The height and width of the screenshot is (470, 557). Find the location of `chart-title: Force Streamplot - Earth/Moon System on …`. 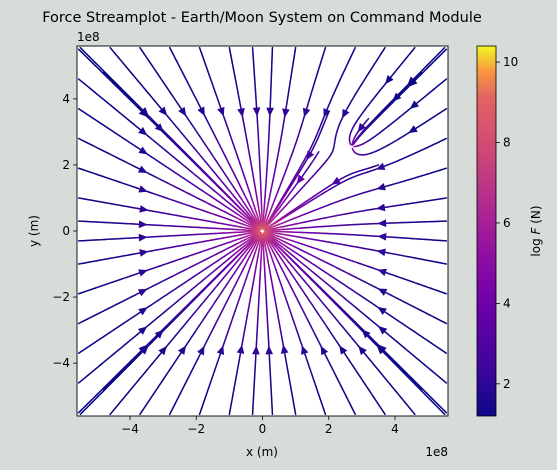

chart-title: Force Streamplot - Earth/Moon System on … is located at coordinates (262, 18).